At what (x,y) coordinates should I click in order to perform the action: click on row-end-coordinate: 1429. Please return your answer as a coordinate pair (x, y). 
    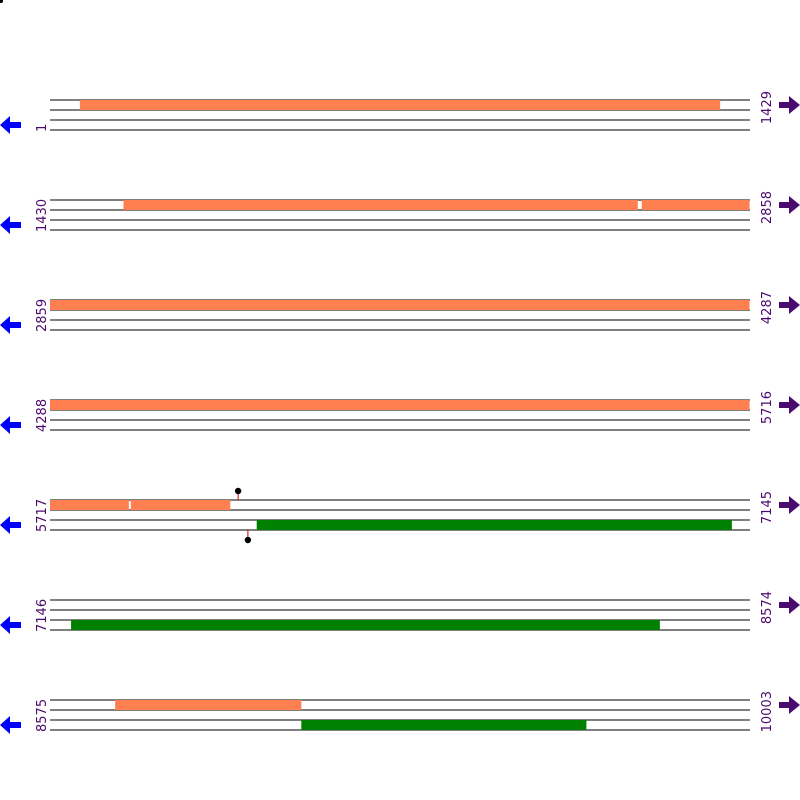
    Looking at the image, I should click on (767, 107).